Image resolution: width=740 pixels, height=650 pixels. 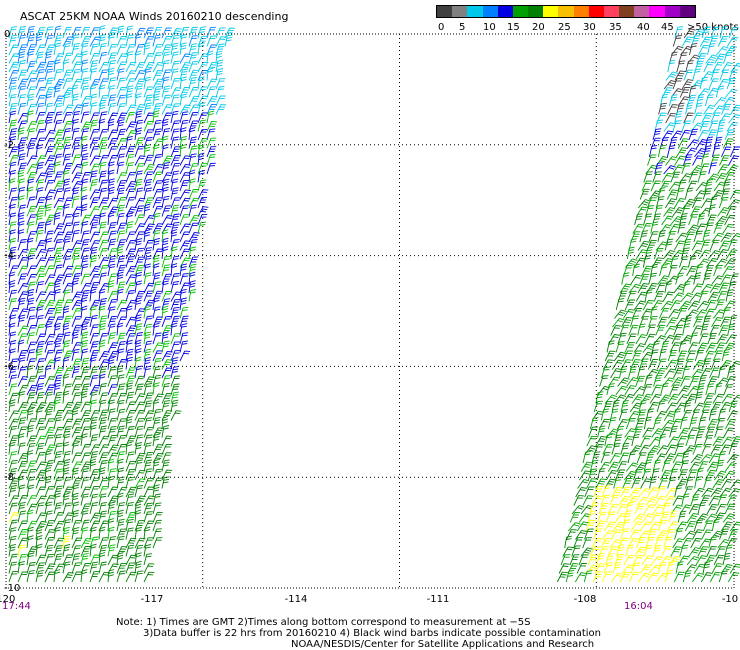 What do you see at coordinates (9, 366) in the screenshot?
I see `y-tick-label: -6` at bounding box center [9, 366].